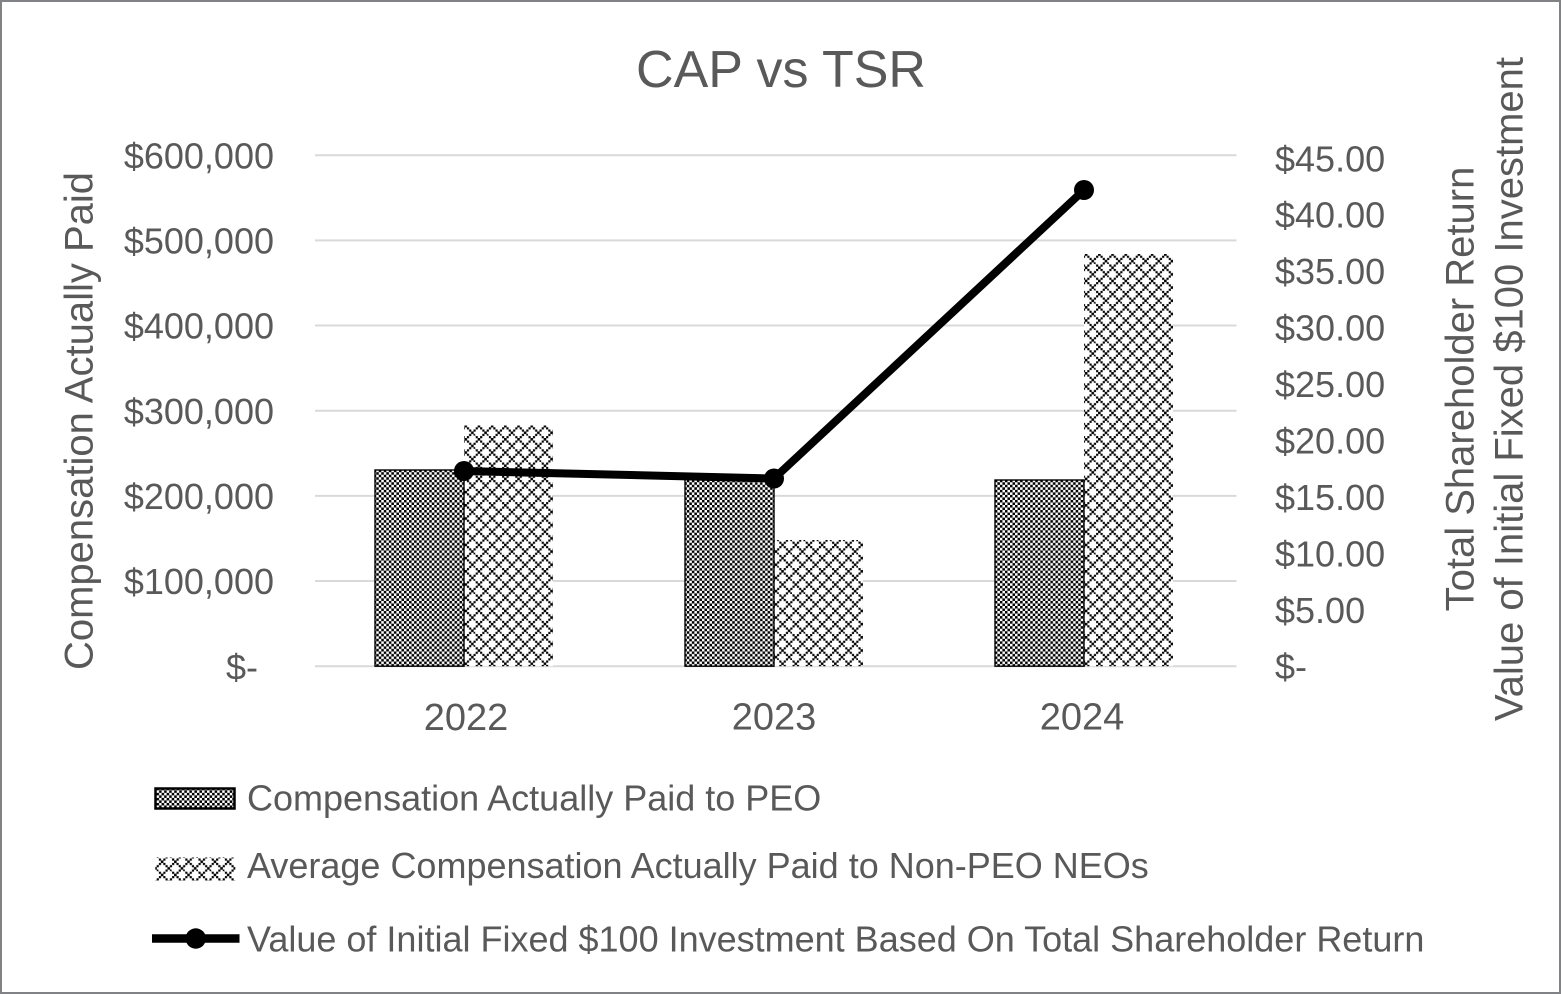  I want to click on svg-text: CAP vs TSR, so click(781, 70).